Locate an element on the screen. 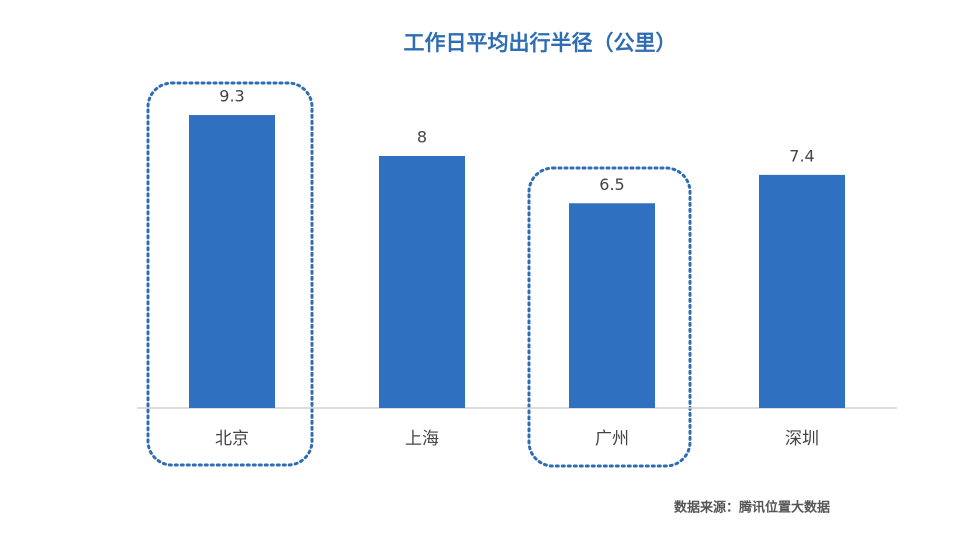  source-note: 数据来源：腾讯位置大数据 is located at coordinates (752, 508).